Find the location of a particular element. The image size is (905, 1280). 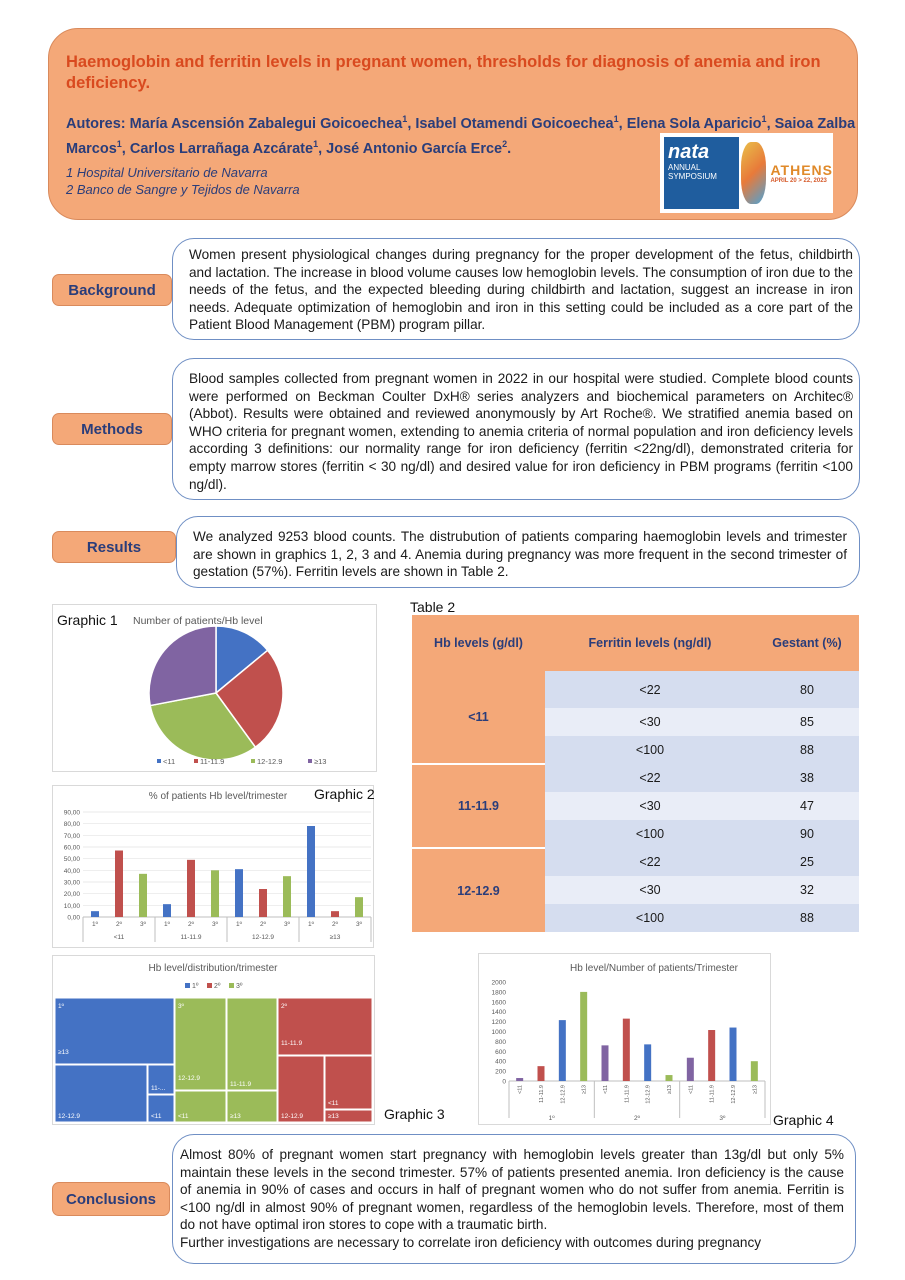

table-header: Hb levels (g/dl) is located at coordinates (478, 643).